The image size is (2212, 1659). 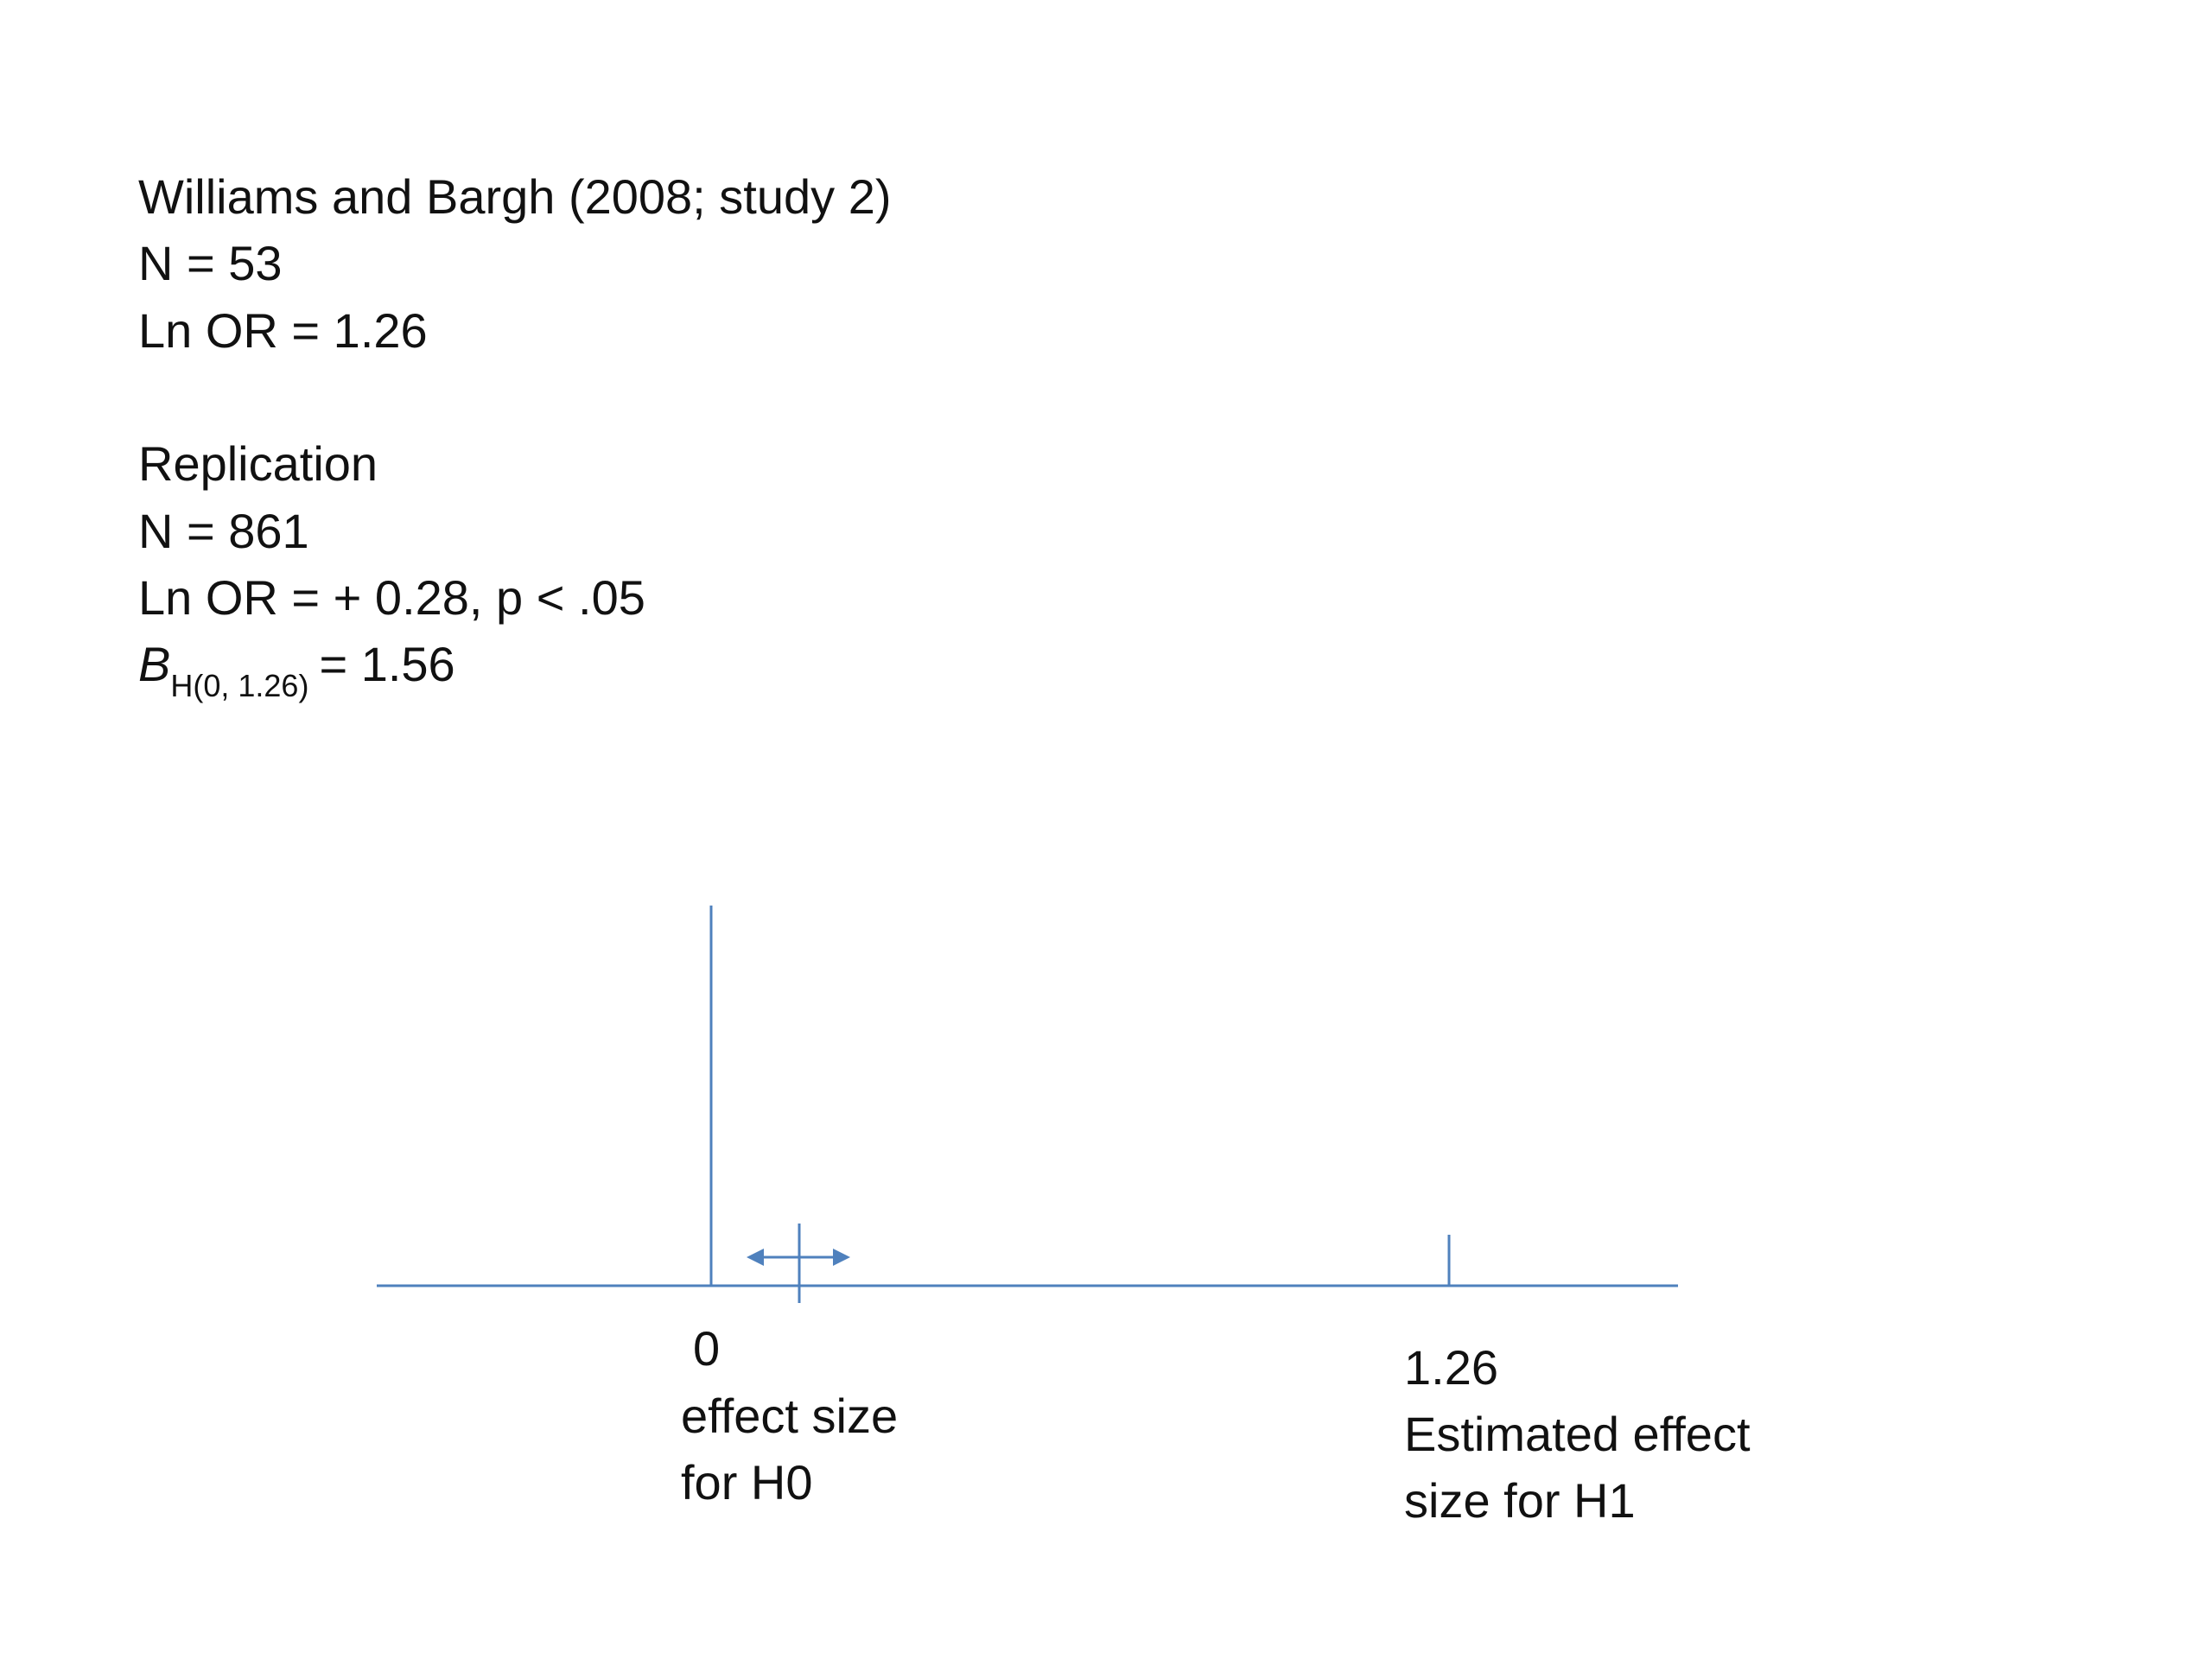 What do you see at coordinates (1577, 1434) in the screenshot?
I see `h1-label: Estimated effect` at bounding box center [1577, 1434].